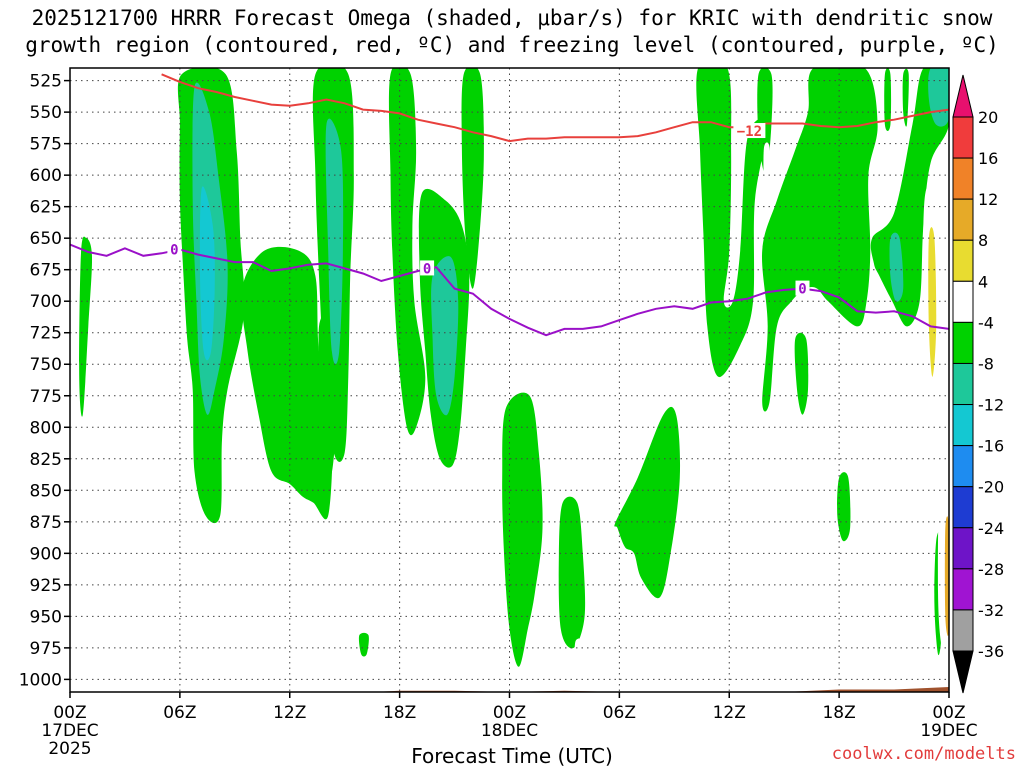  I want to click on y-tick-label-1000: 1000, so click(40, 680).